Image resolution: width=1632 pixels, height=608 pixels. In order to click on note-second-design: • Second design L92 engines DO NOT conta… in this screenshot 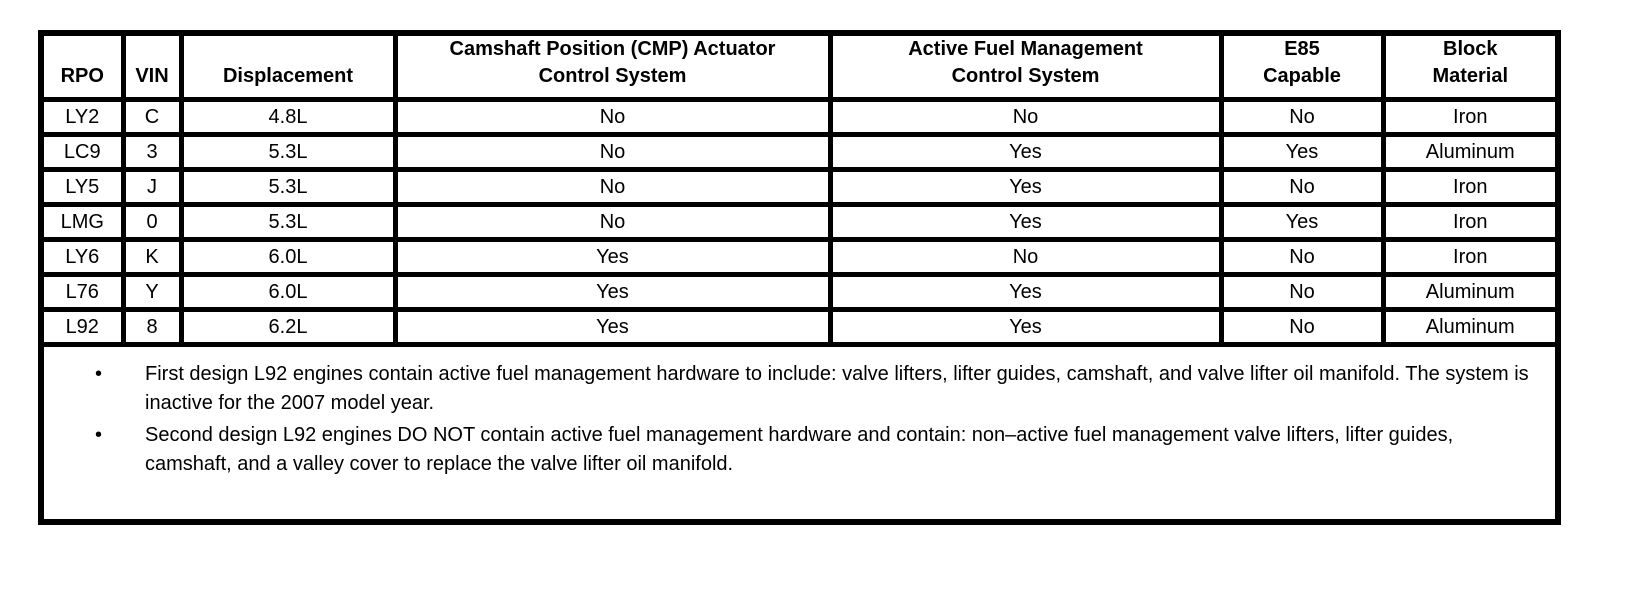, I will do `click(788, 450)`.